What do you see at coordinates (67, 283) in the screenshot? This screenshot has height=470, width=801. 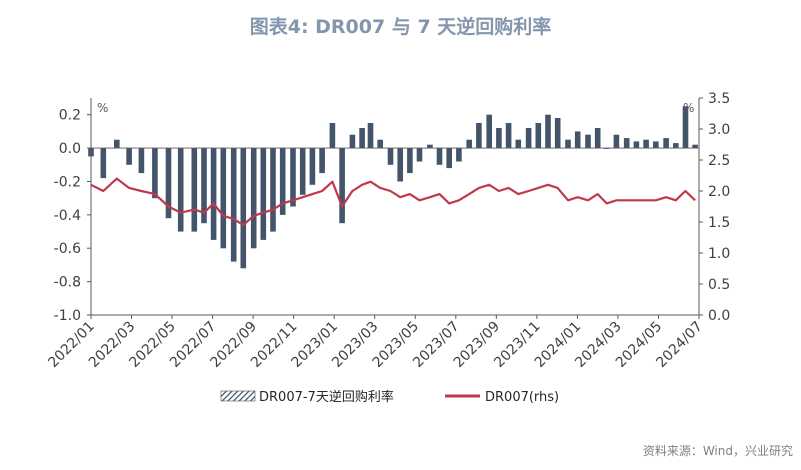 I see `left-tick-label: -0.8` at bounding box center [67, 283].